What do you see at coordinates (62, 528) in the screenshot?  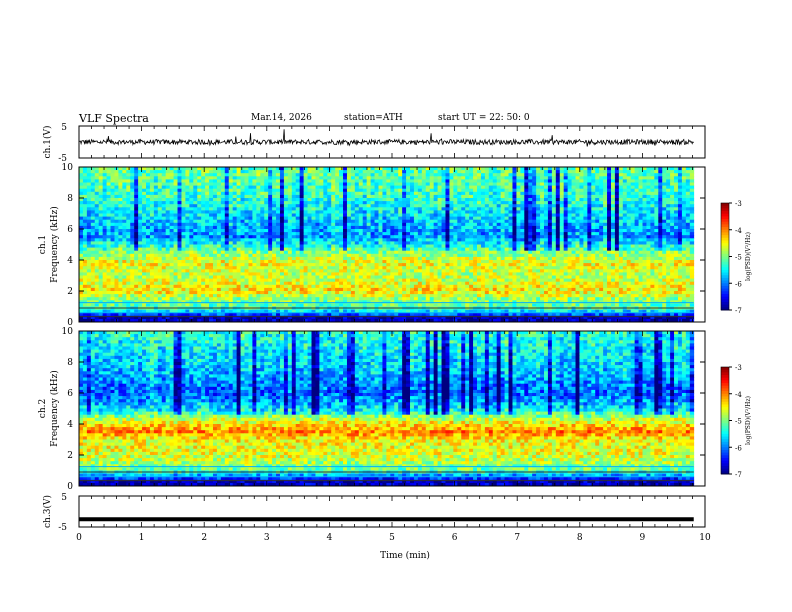 I see `ch3-wave-ytick-label: -5` at bounding box center [62, 528].